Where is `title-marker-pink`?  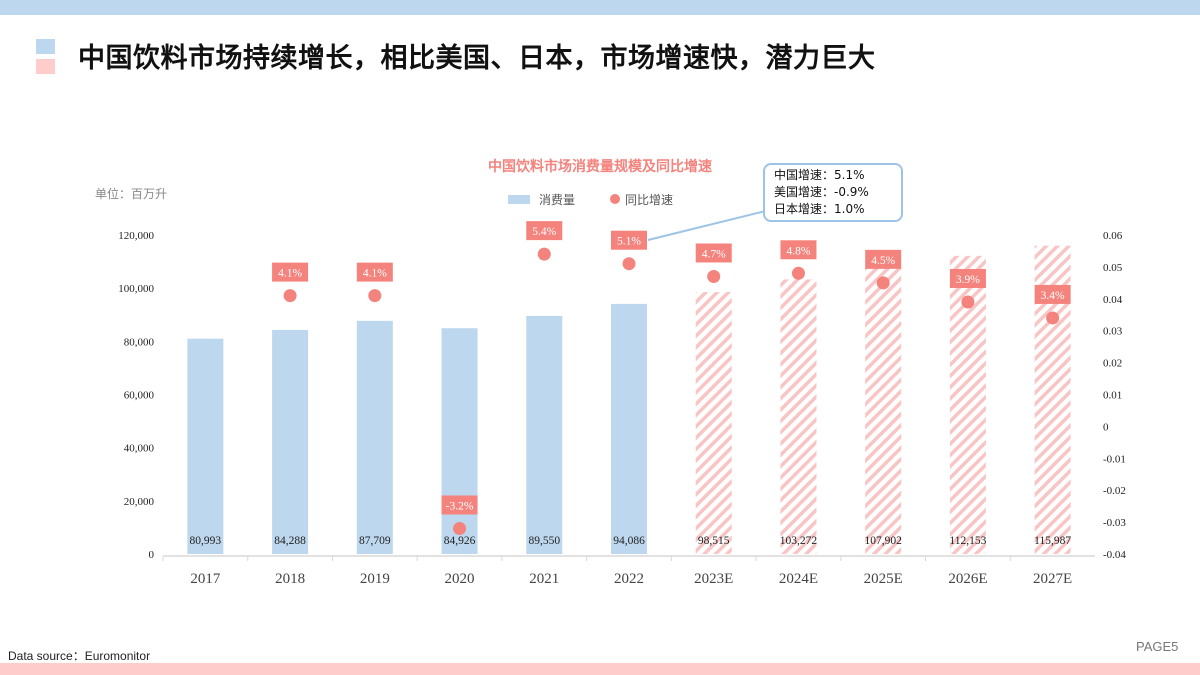 title-marker-pink is located at coordinates (45, 66).